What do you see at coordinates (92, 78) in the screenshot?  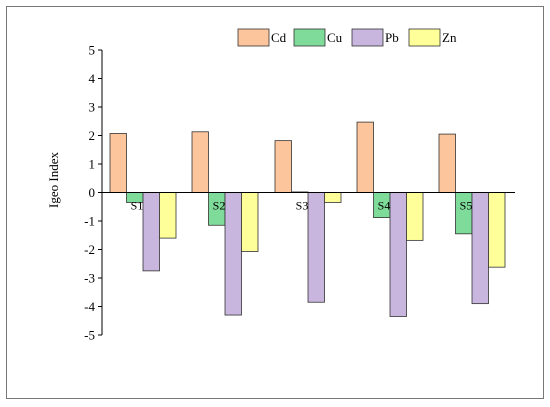 I see `y-tick-label: 4` at bounding box center [92, 78].